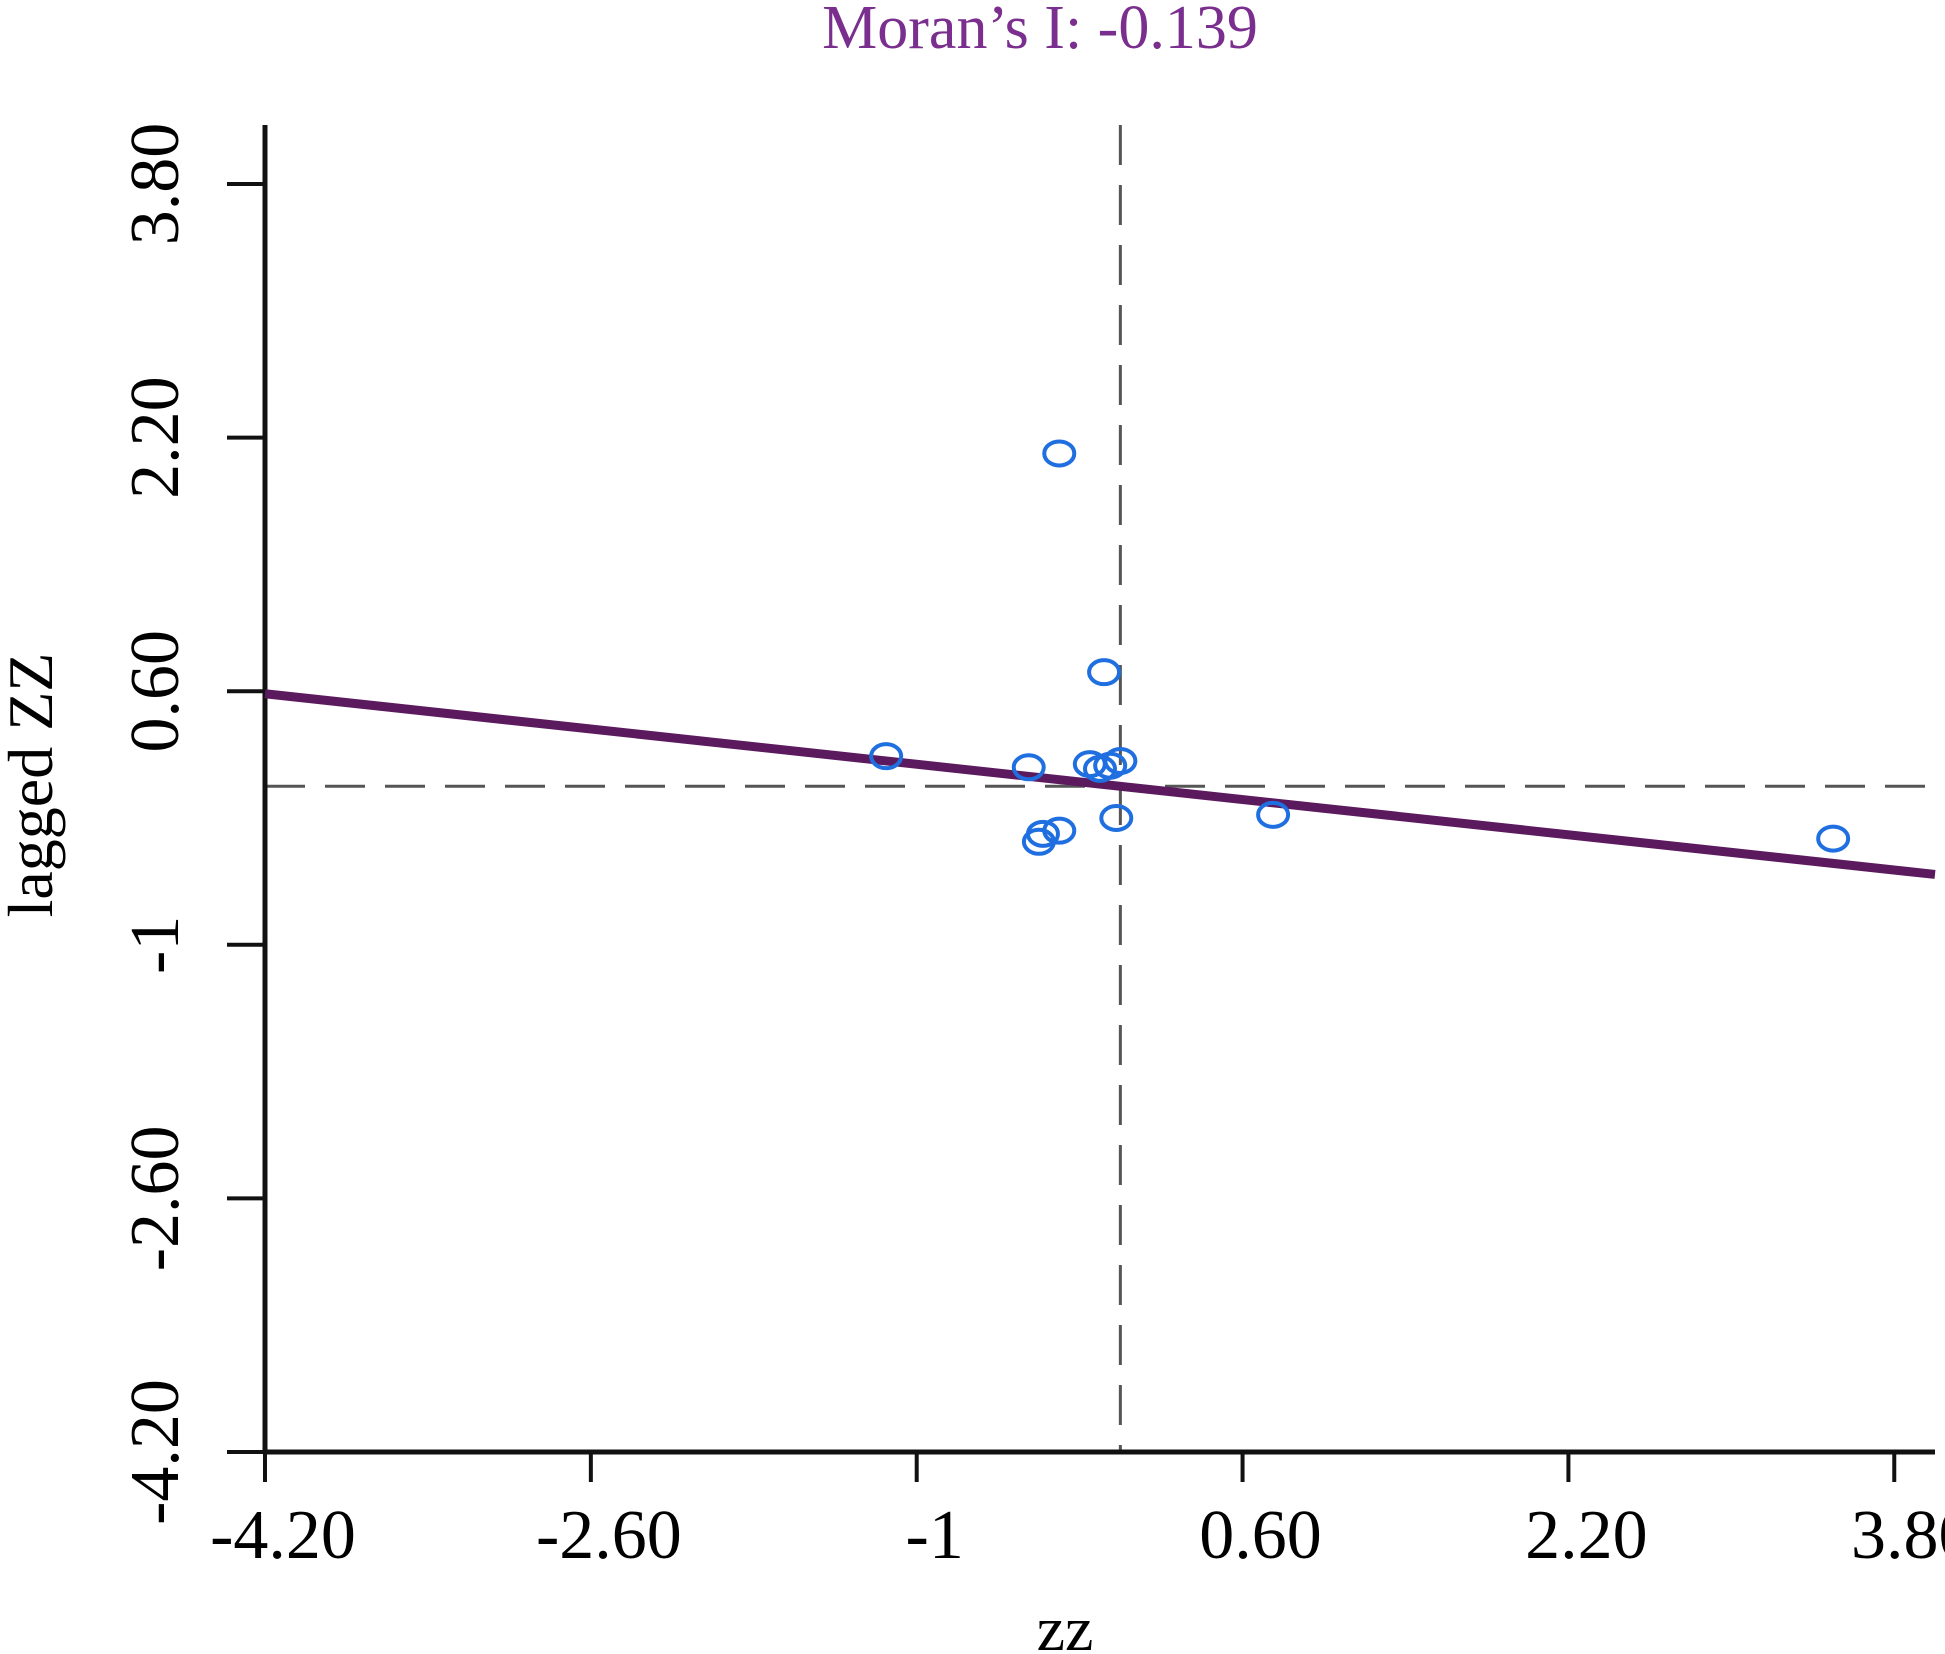 This screenshot has height=1654, width=1945. I want to click on y-tick-label: -1, so click(155, 945).